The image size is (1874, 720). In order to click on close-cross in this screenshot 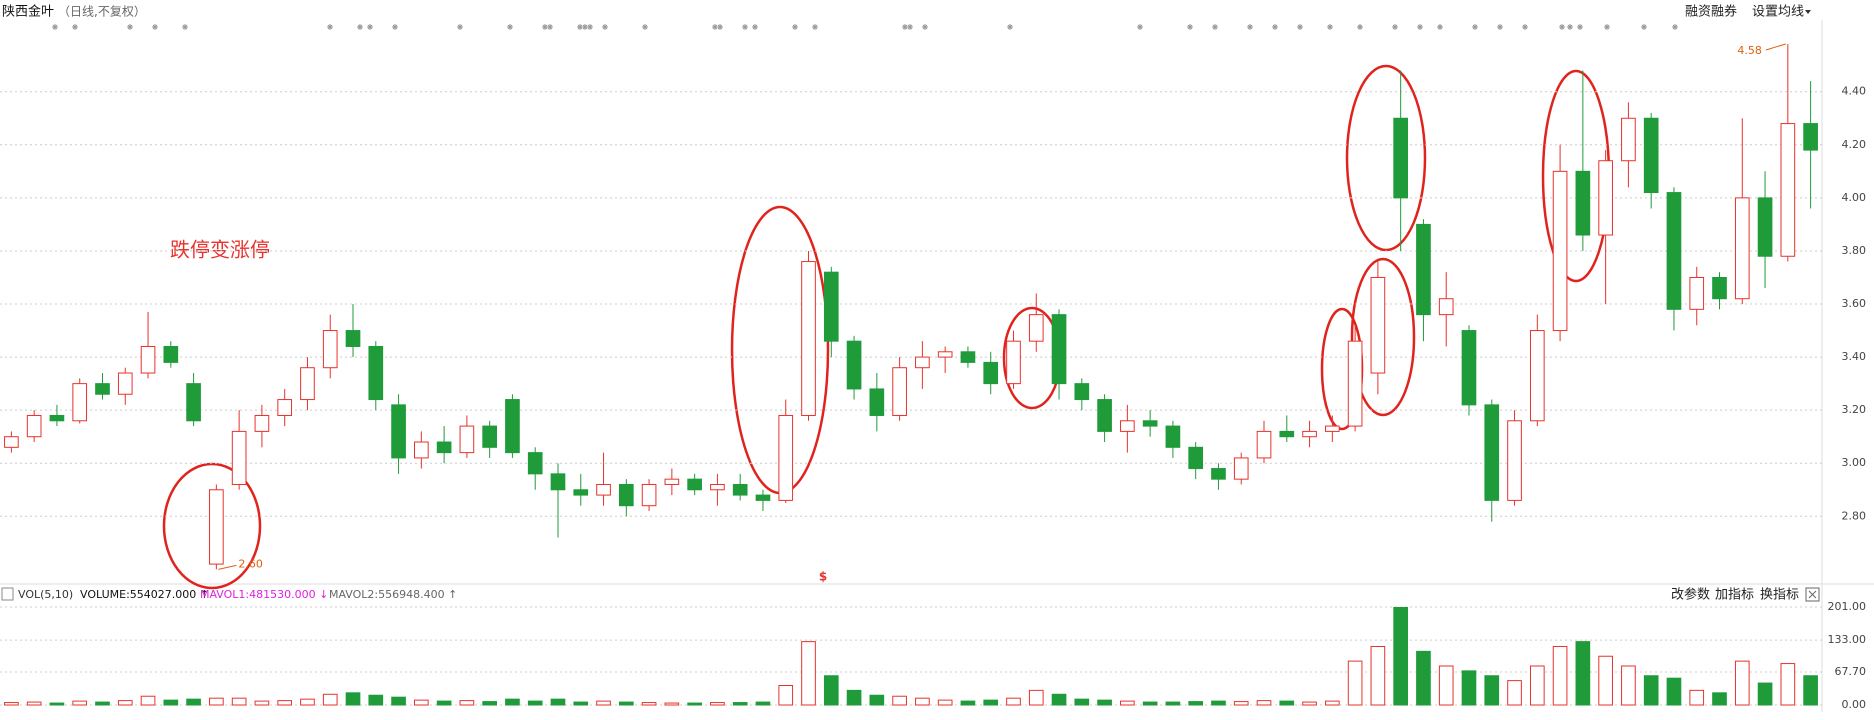, I will do `click(1812, 594)`.